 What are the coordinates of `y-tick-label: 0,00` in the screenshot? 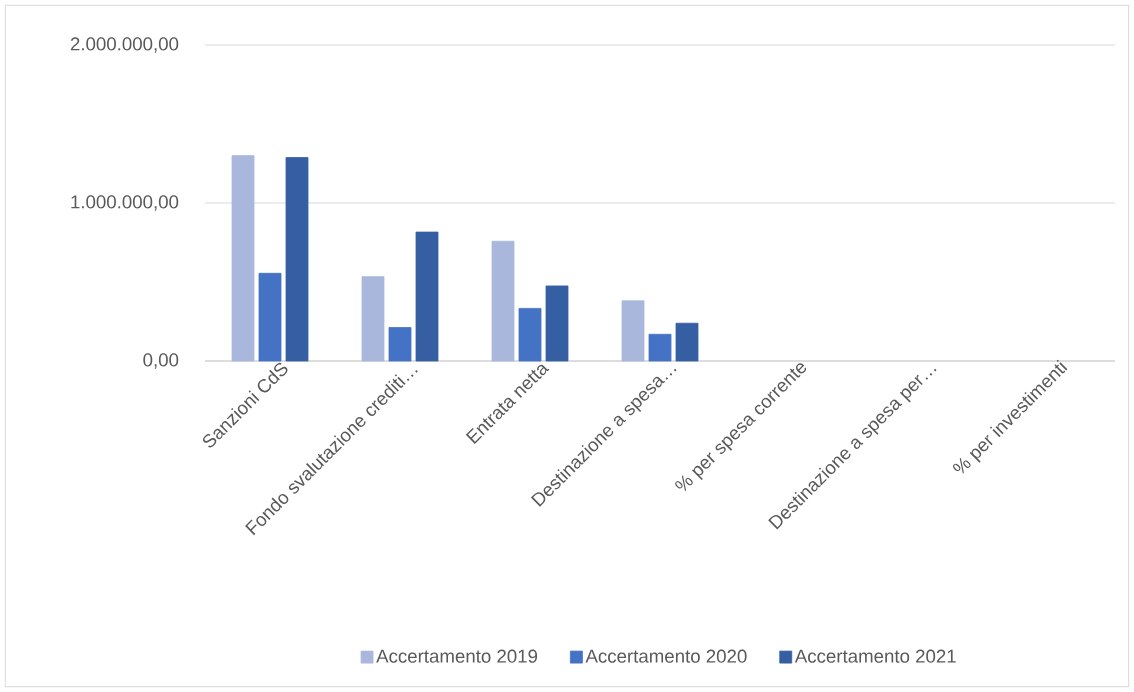 It's located at (161, 361).